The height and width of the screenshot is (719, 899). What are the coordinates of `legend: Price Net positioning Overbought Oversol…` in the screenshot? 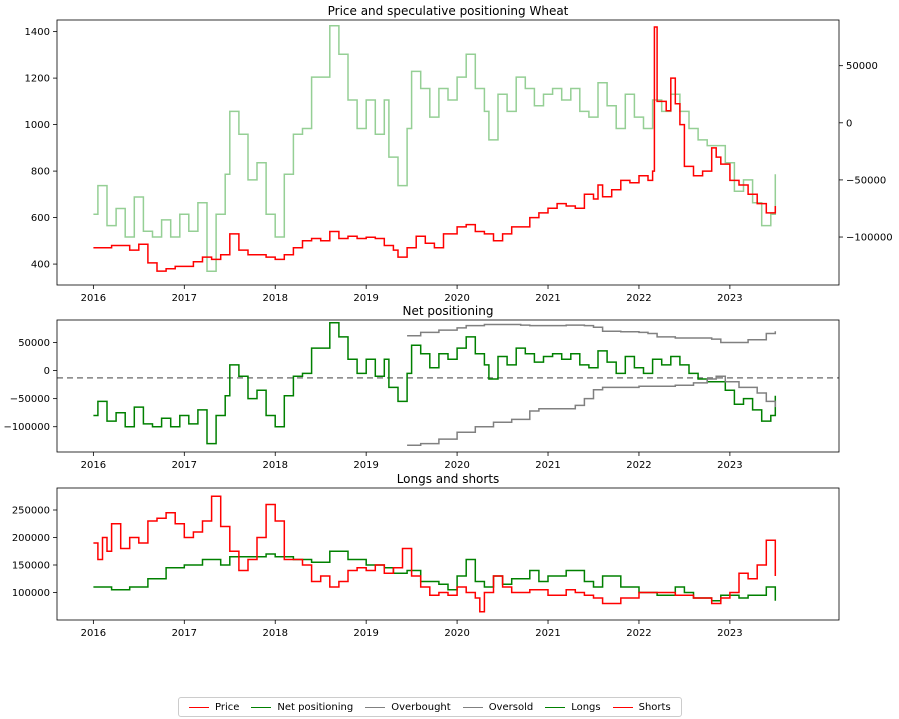 It's located at (430, 707).